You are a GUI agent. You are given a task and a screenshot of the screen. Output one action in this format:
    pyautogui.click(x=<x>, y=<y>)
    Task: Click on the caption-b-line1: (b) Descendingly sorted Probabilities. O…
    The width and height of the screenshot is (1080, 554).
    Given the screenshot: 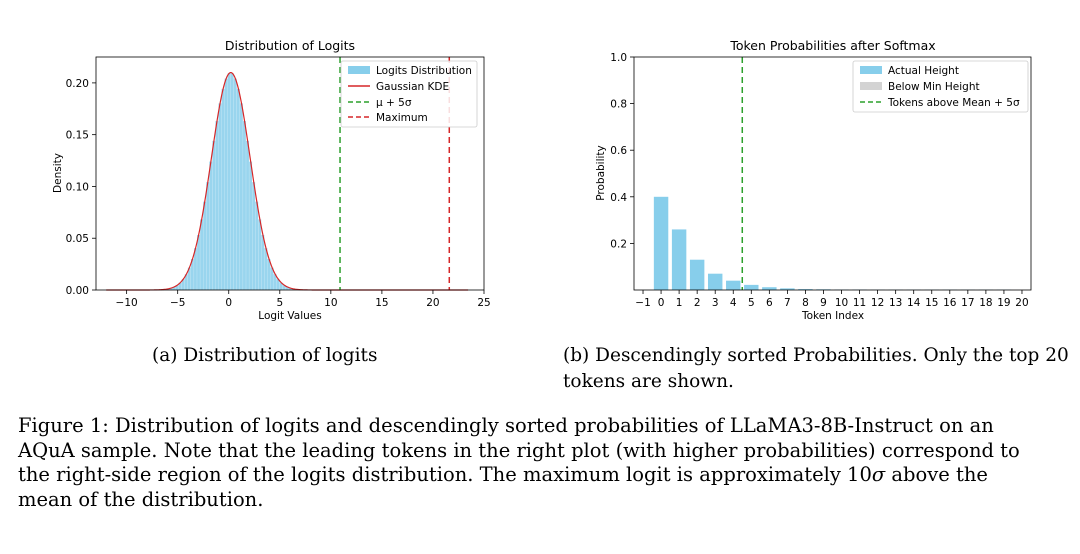 What is the action you would take?
    pyautogui.click(x=816, y=355)
    